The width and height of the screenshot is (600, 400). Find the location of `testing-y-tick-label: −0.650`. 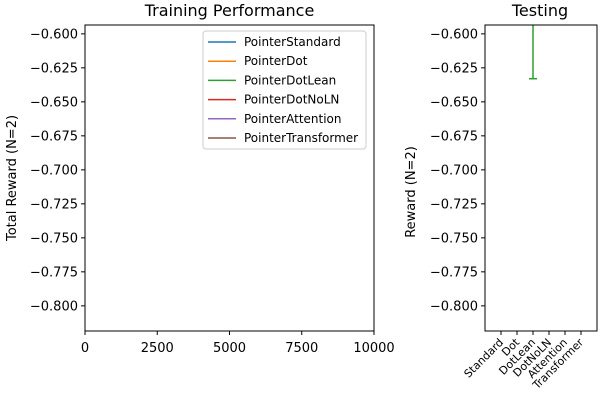

testing-y-tick-label: −0.650 is located at coordinates (454, 102).